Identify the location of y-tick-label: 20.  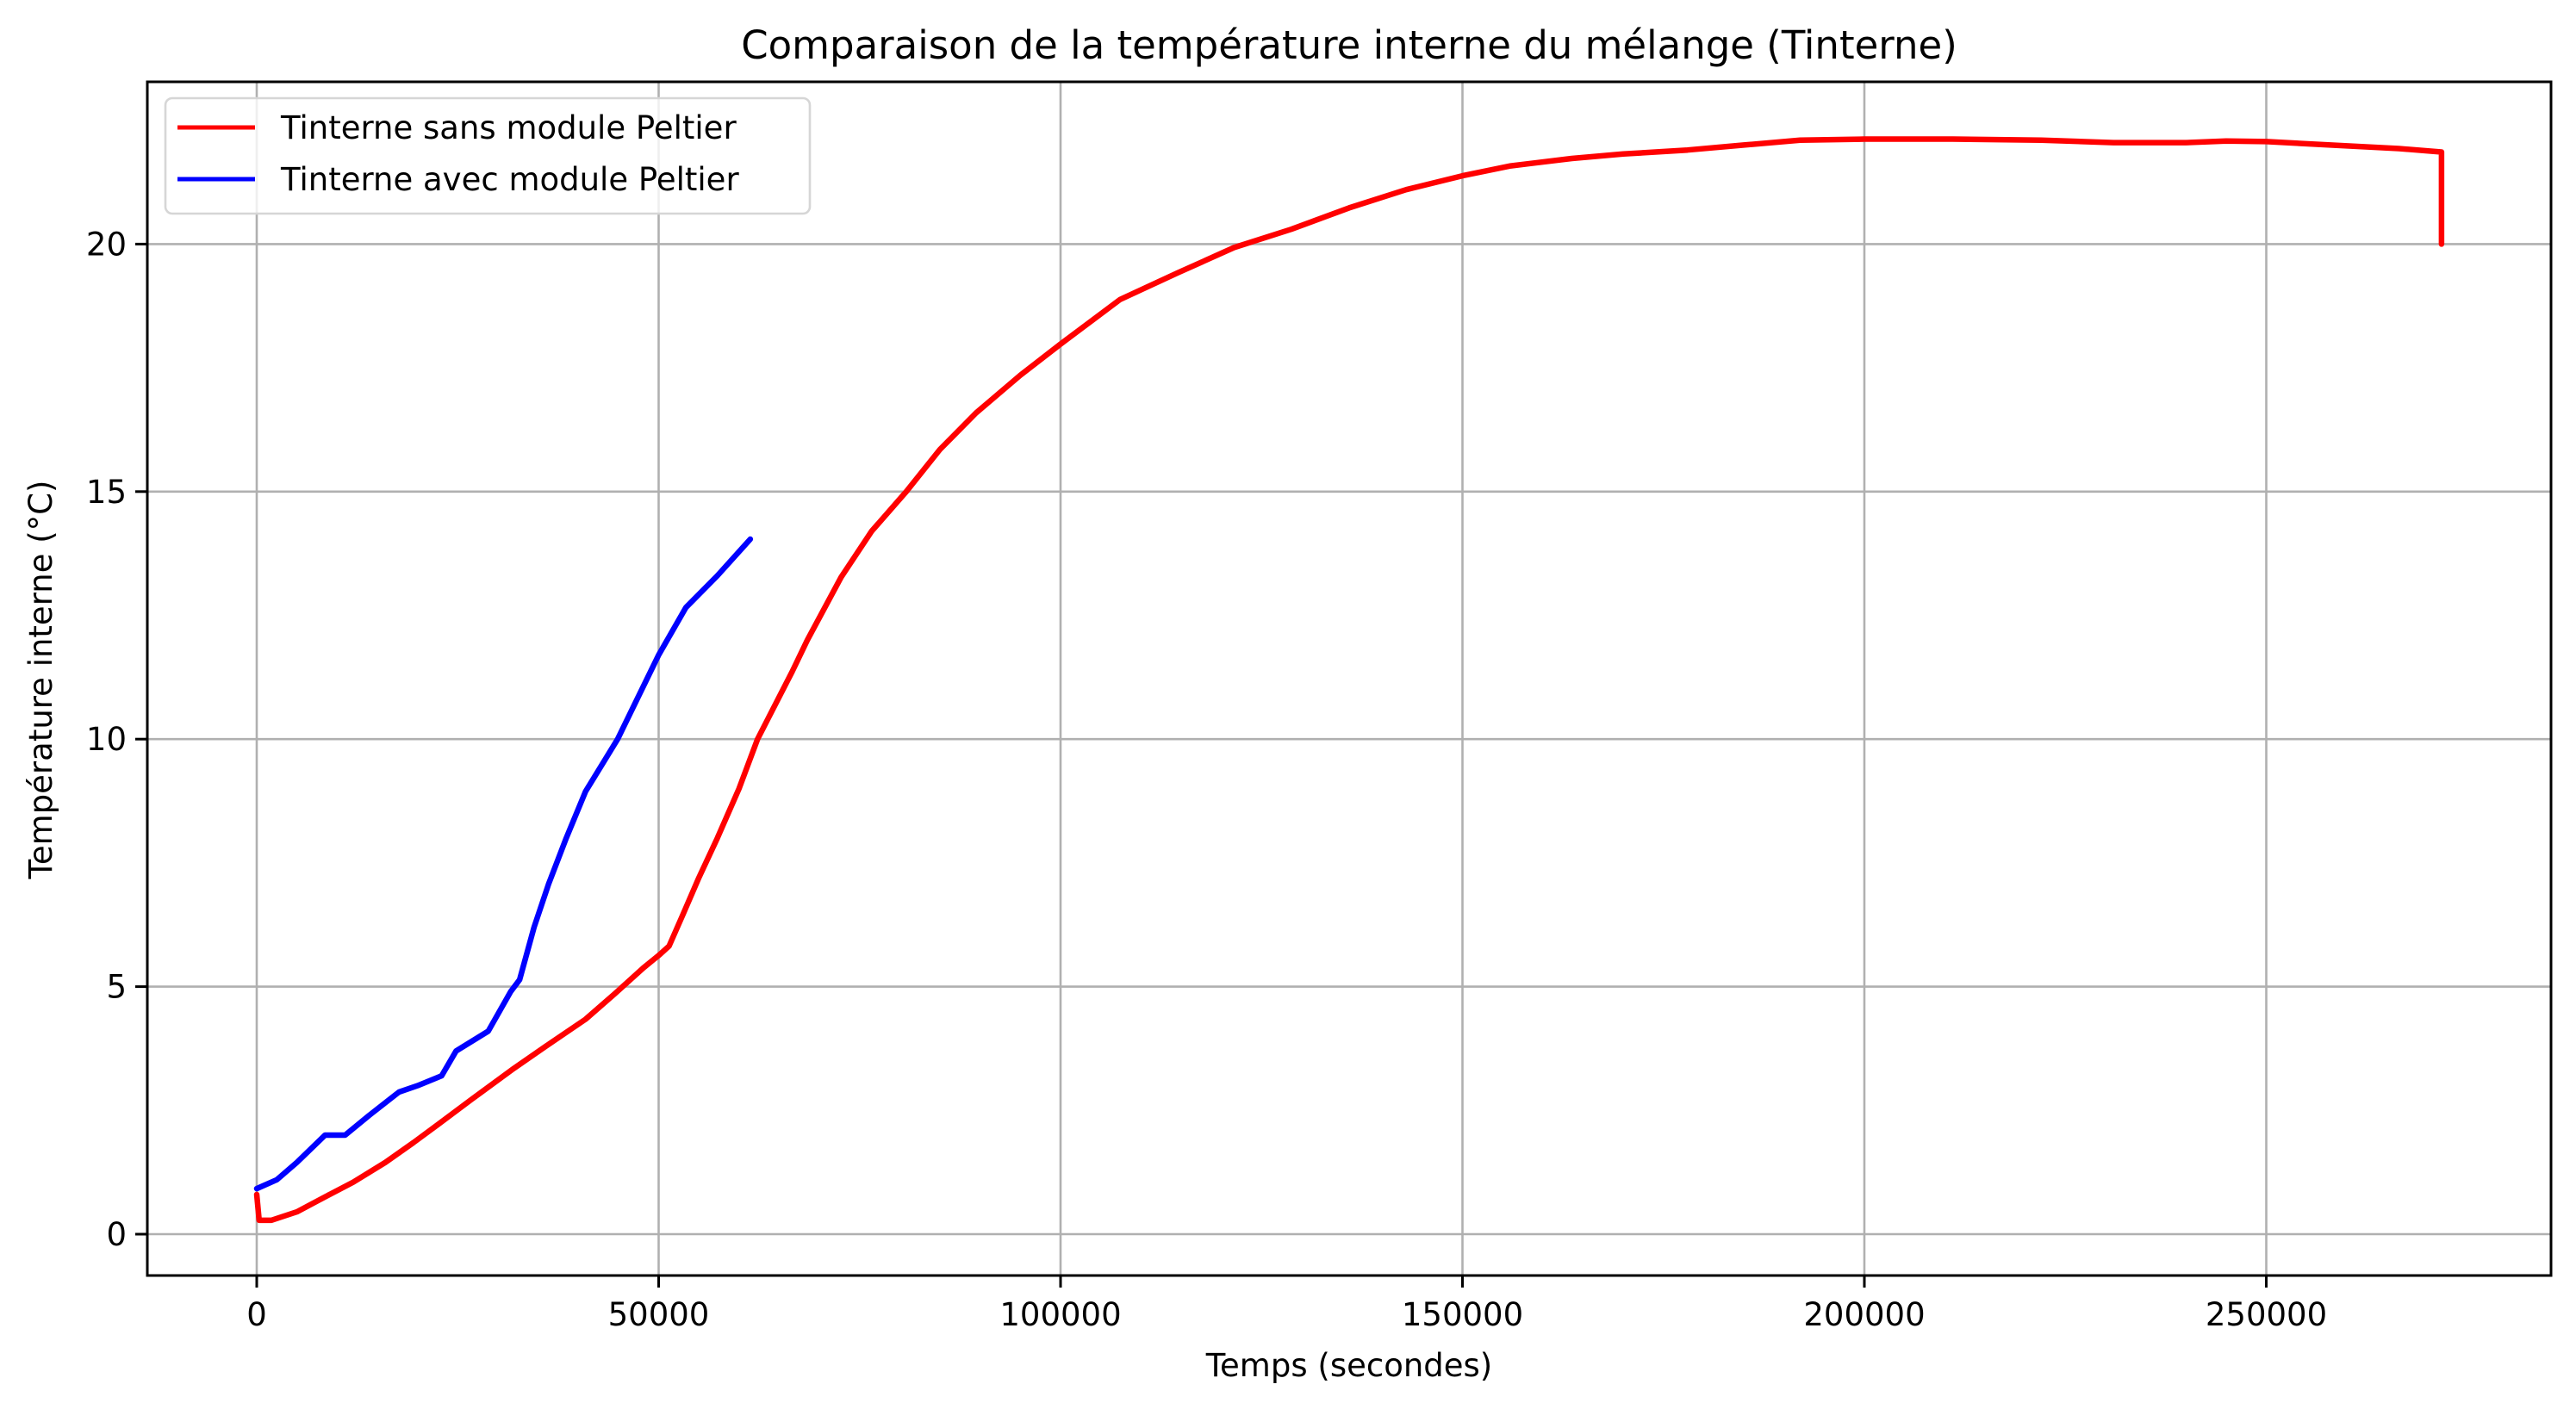
(107, 244).